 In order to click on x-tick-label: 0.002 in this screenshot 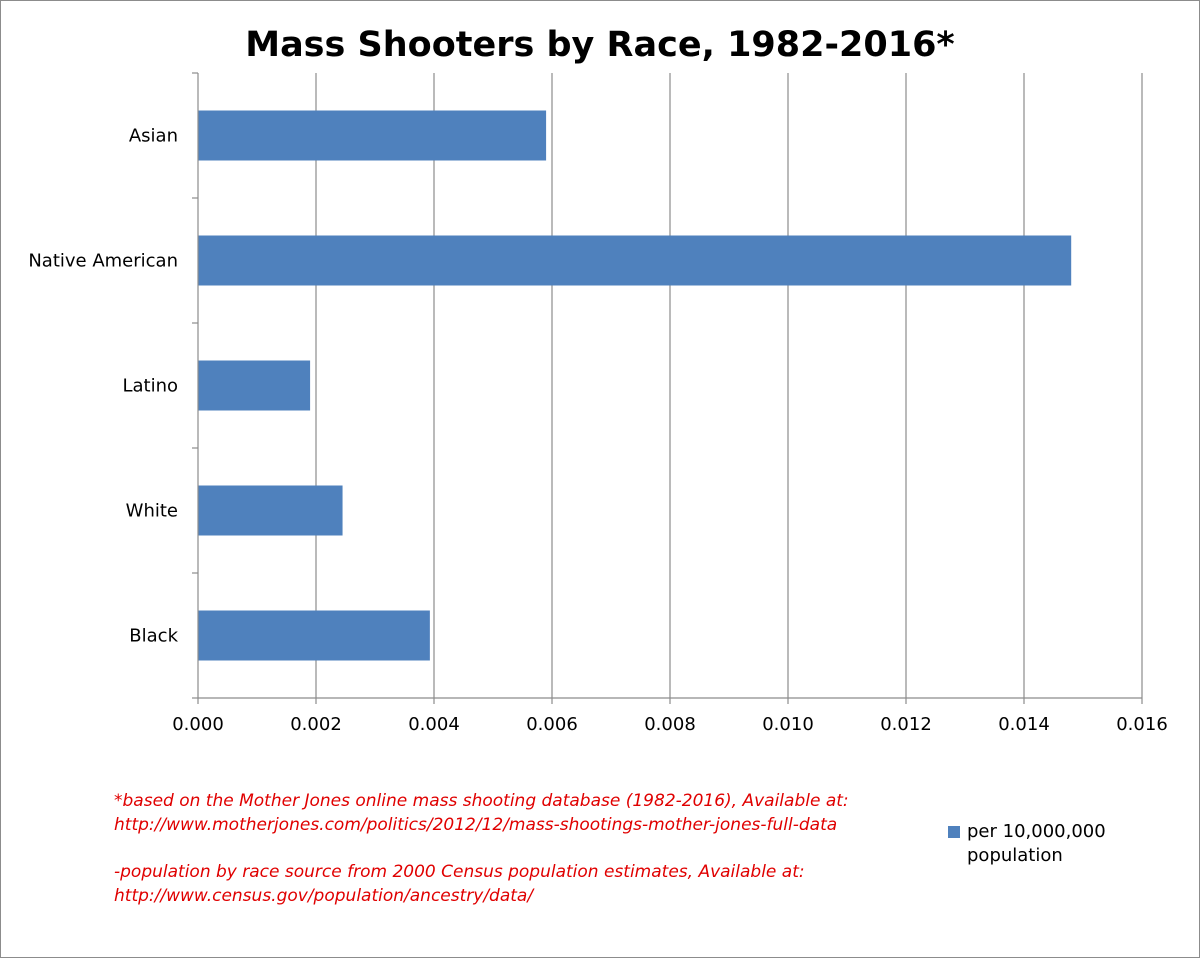, I will do `click(316, 724)`.